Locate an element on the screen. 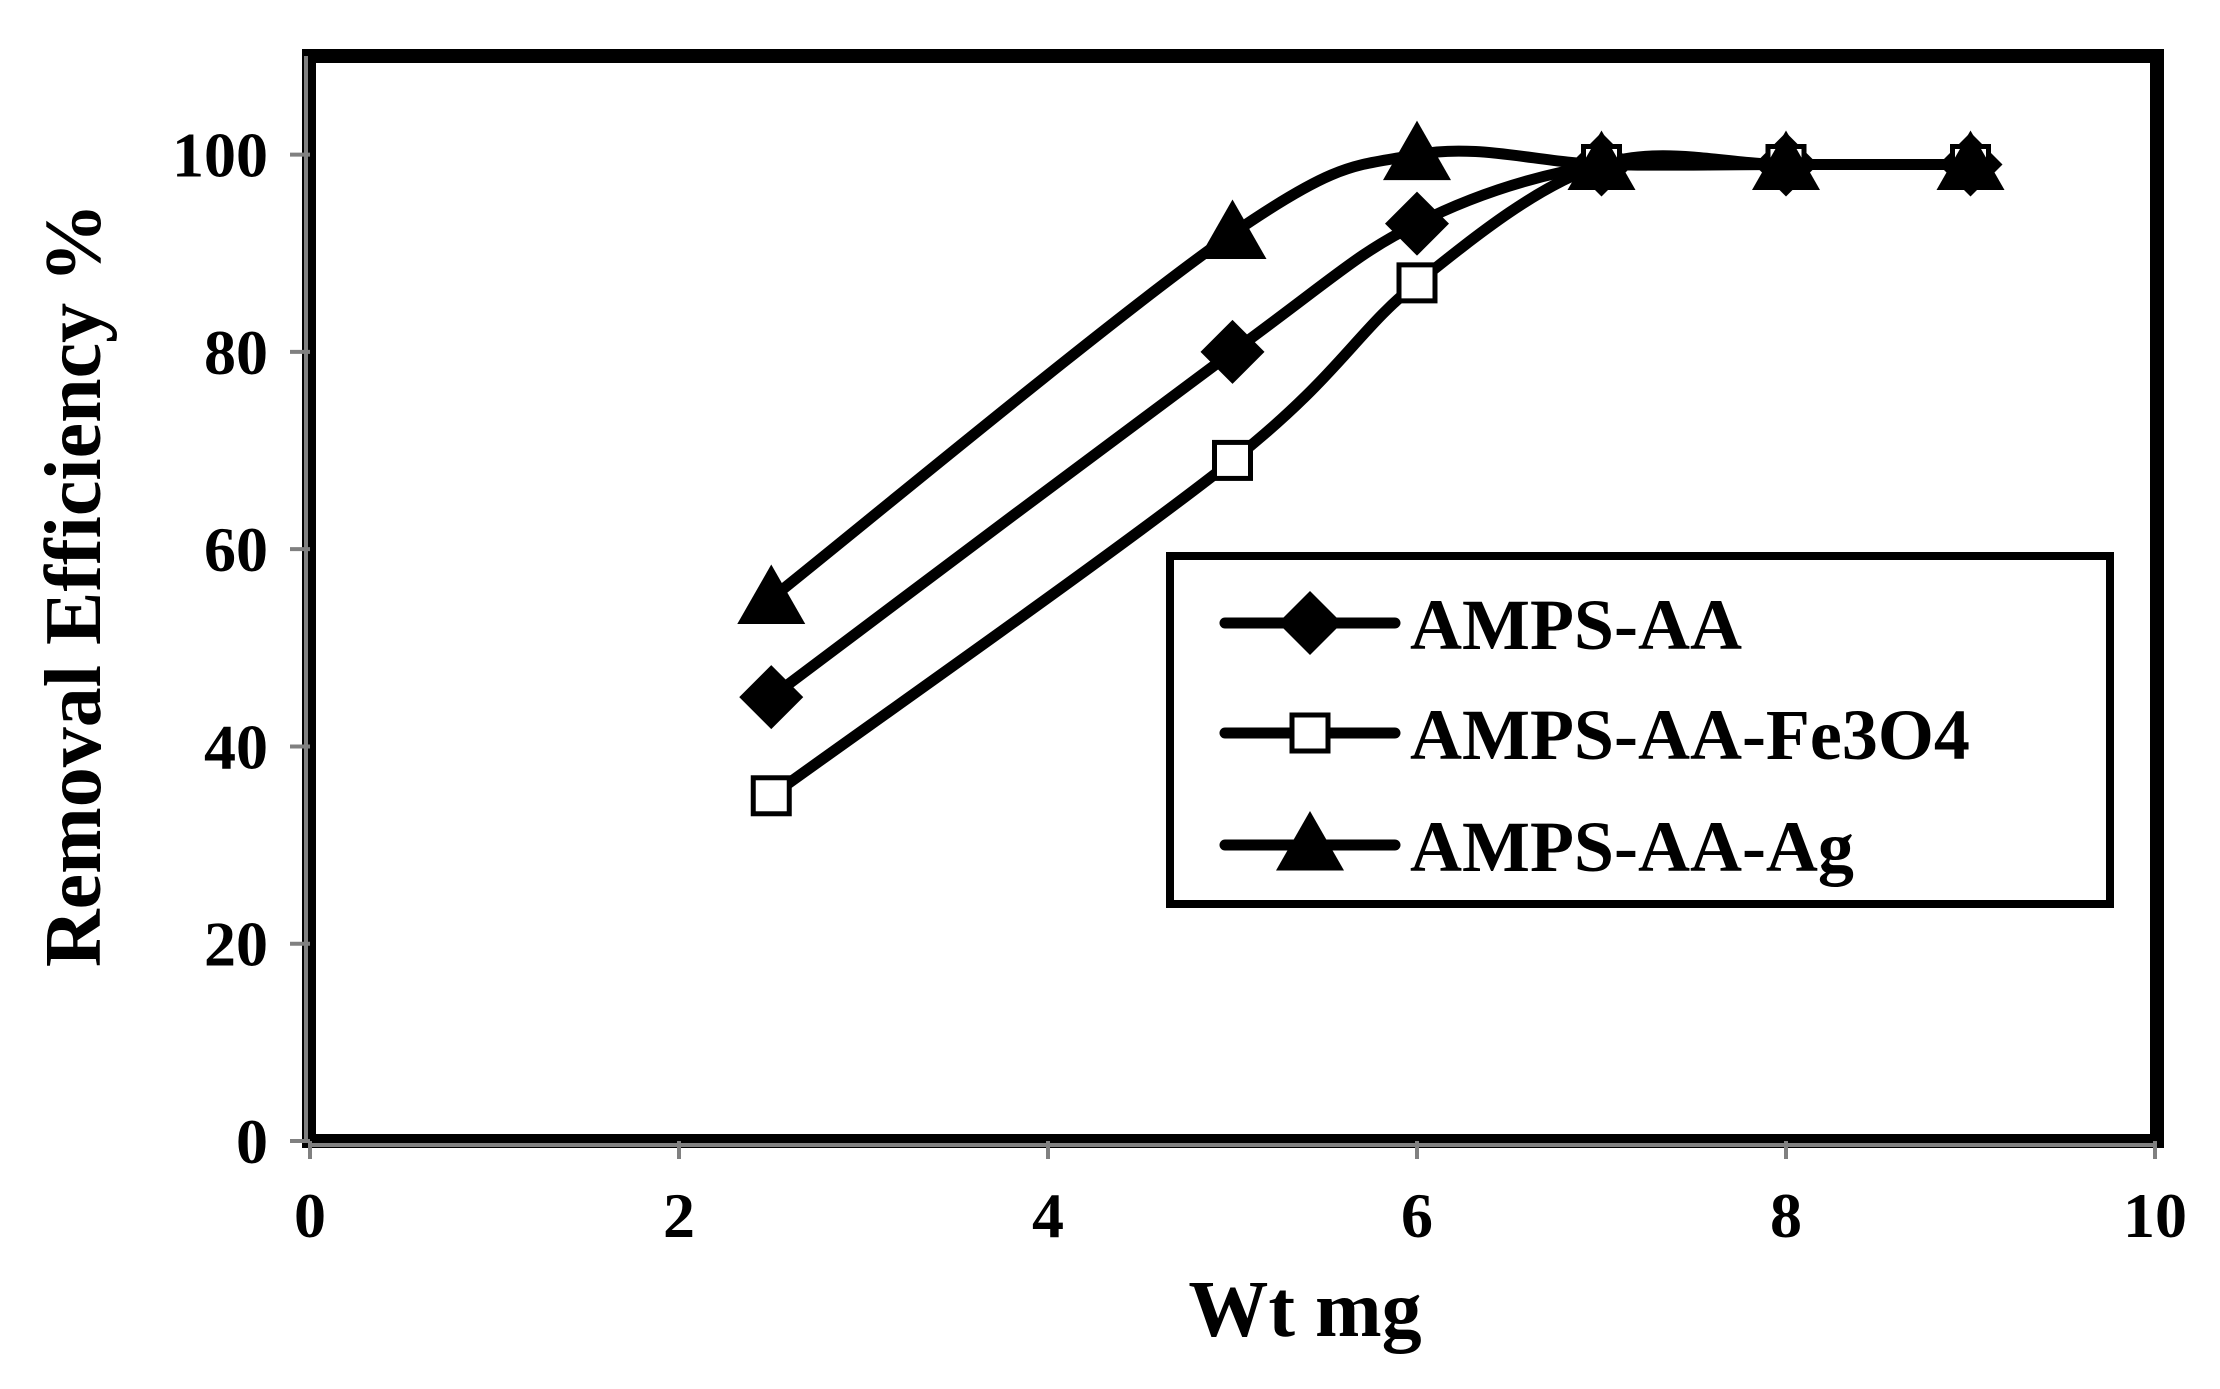 The image size is (2220, 1389). y-tick-label: 0 is located at coordinates (252, 1141).